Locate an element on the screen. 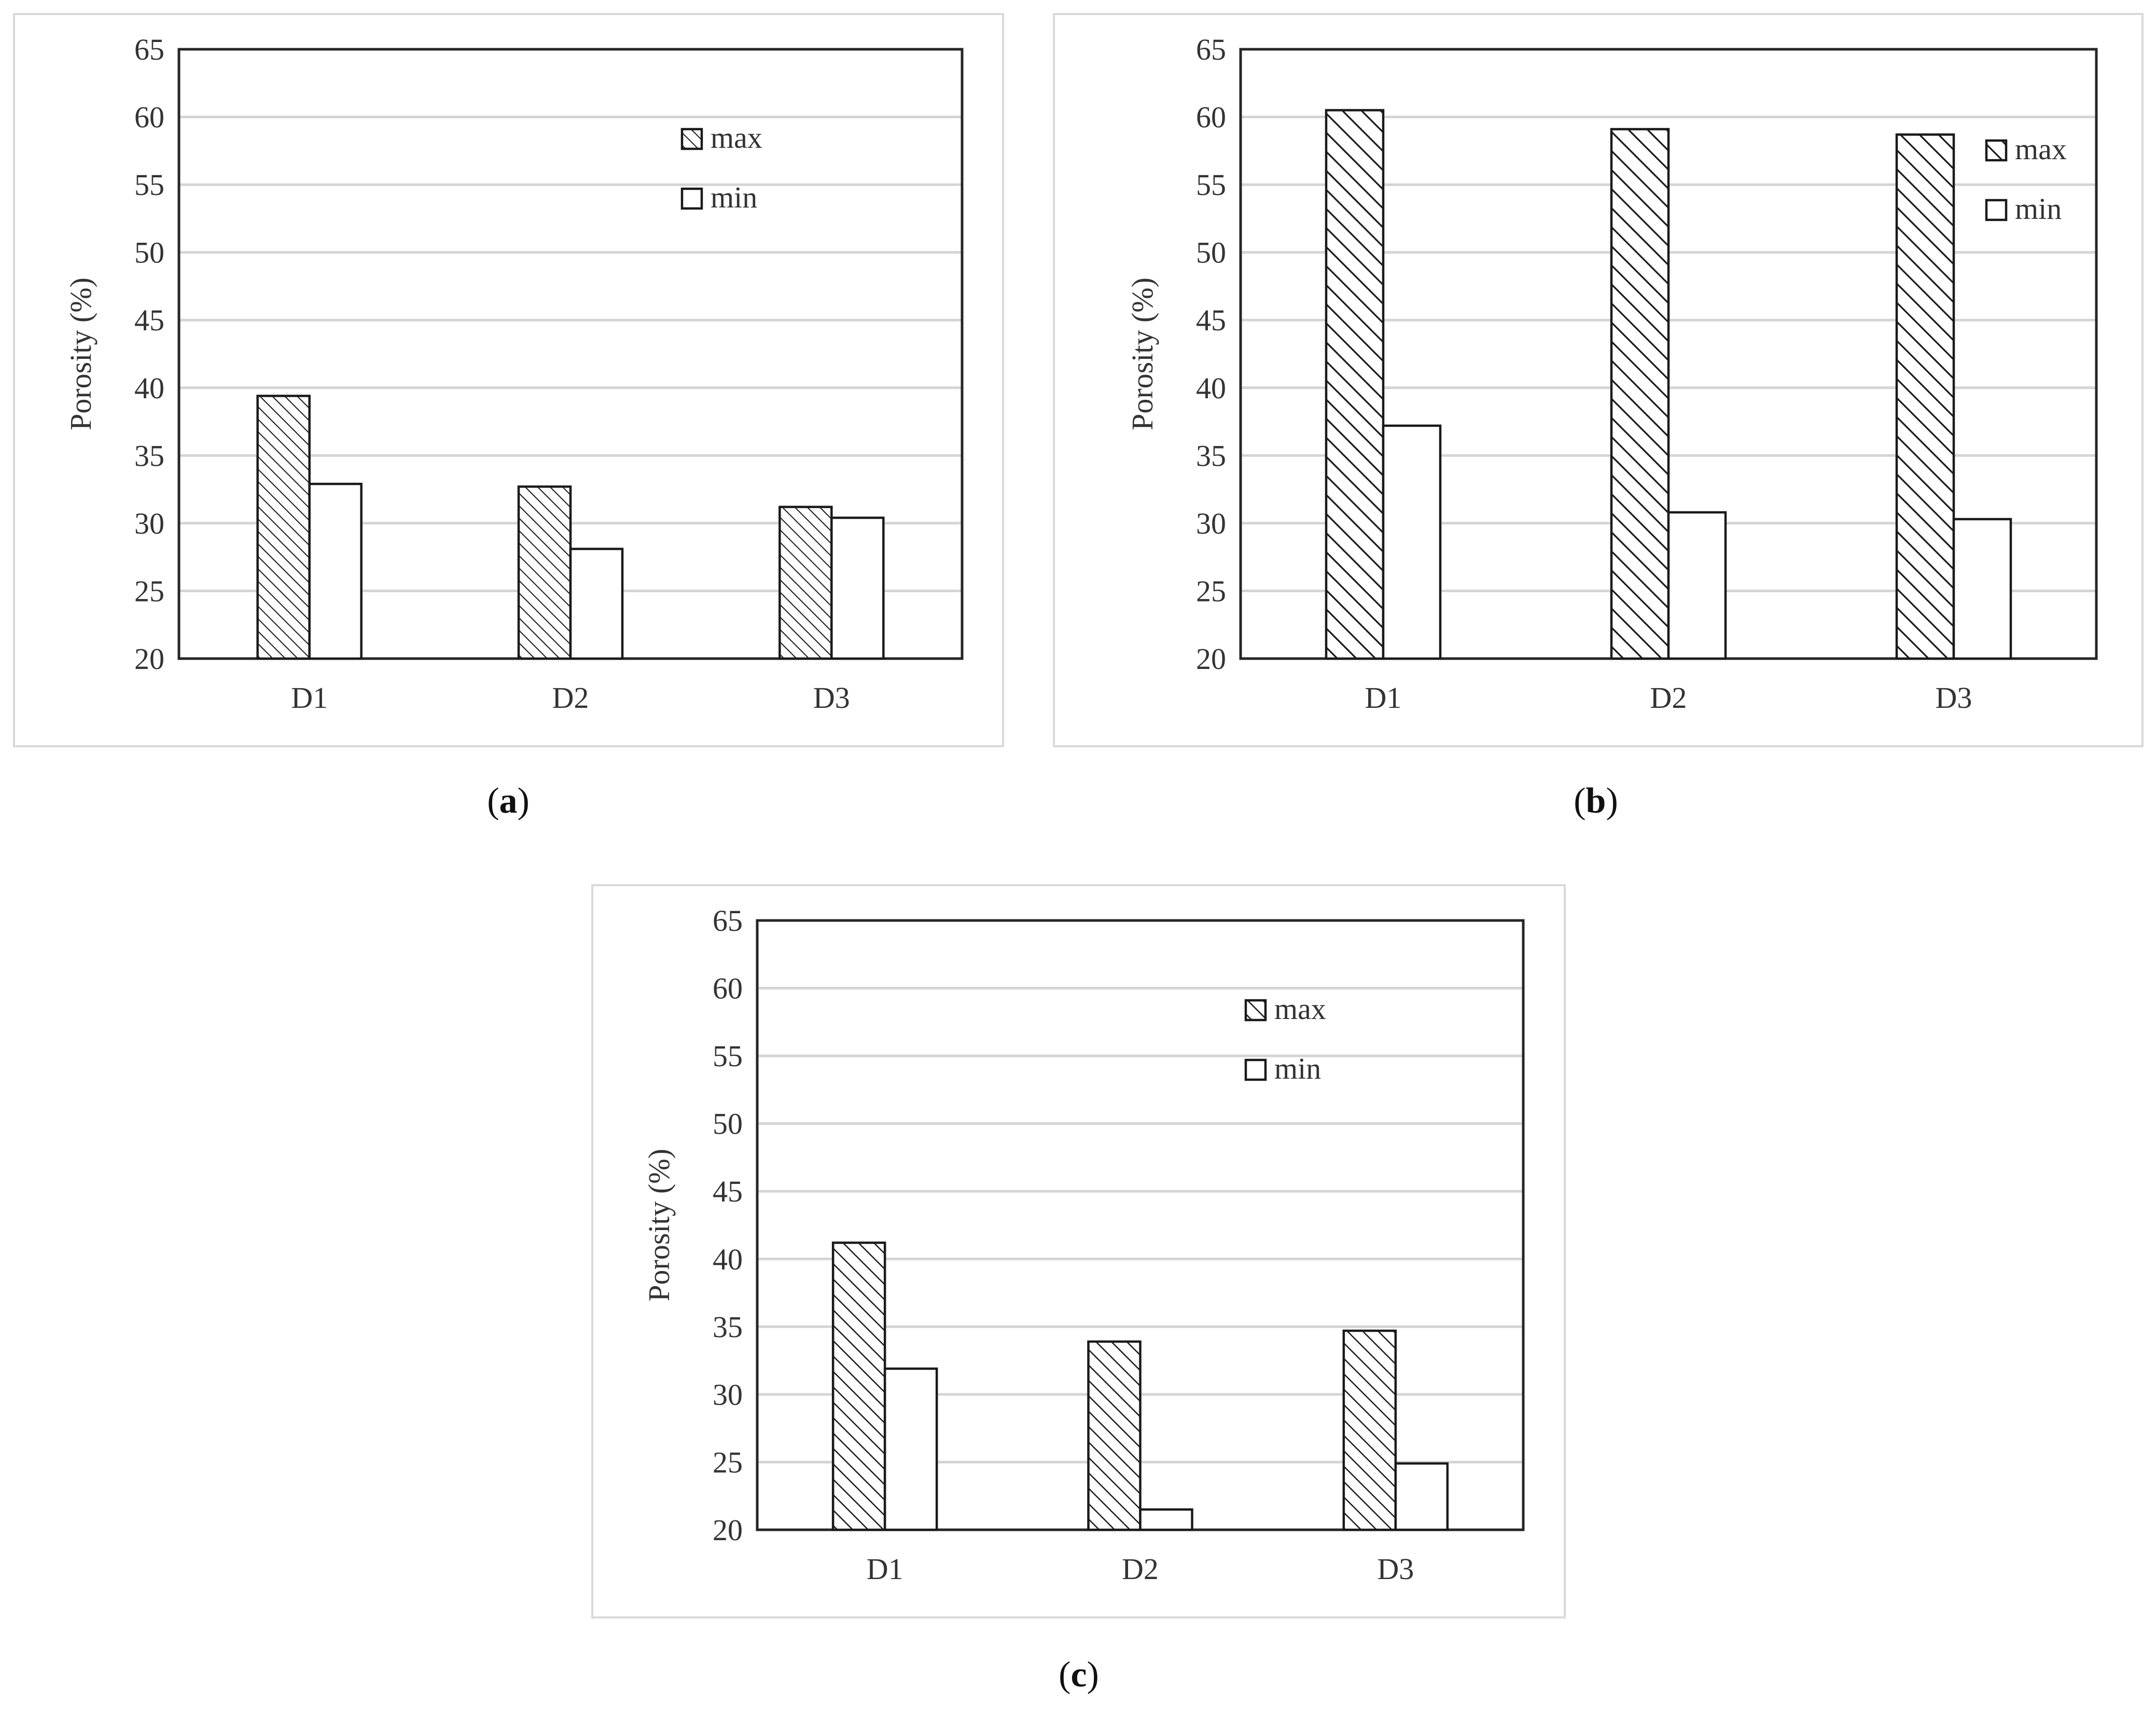 This screenshot has height=1717, width=2156. panel-label-a: (a) is located at coordinates (508, 801).